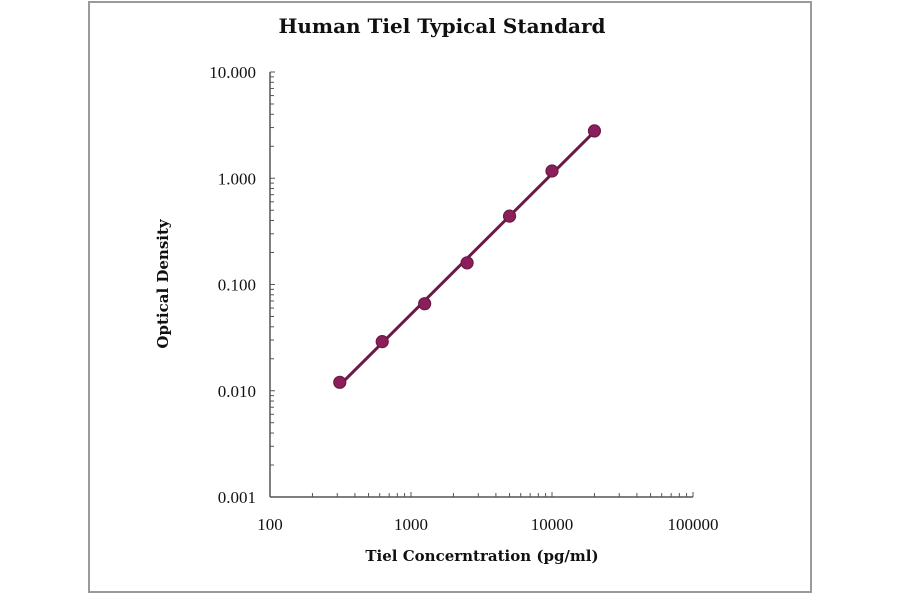 The image size is (900, 594). I want to click on plot-area, so click(467, 256).